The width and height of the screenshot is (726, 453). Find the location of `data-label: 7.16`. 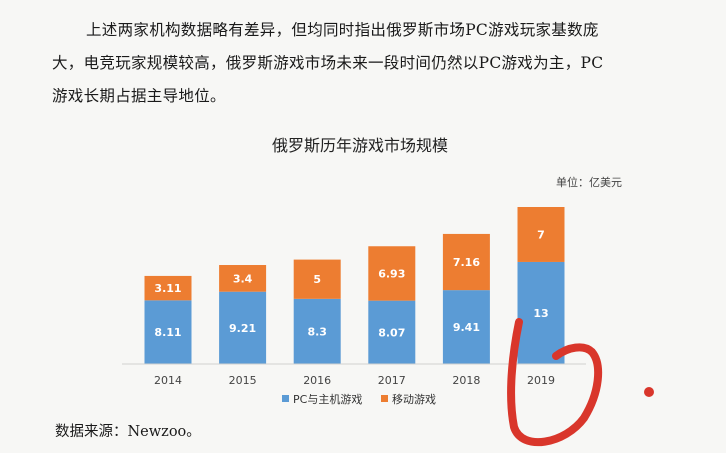

data-label: 7.16 is located at coordinates (466, 262).